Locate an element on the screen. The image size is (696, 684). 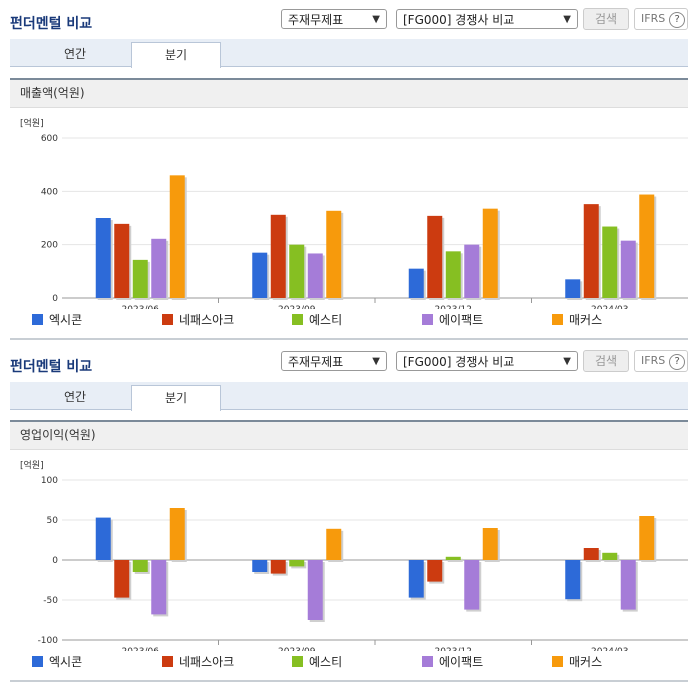
legend-item-nepes-ark: 네패스아크 is located at coordinates (198, 320).